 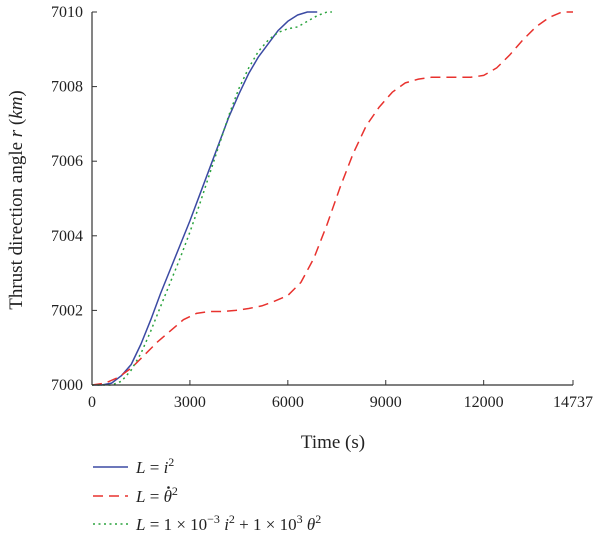 What do you see at coordinates (318, 519) in the screenshot?
I see `legend-3-sup2: 2` at bounding box center [318, 519].